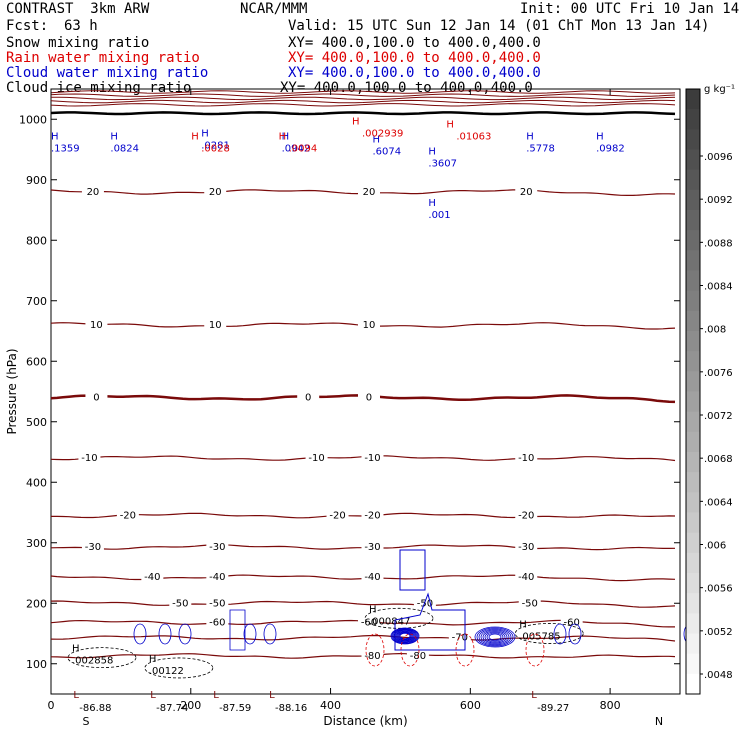 The height and width of the screenshot is (740, 740). What do you see at coordinates (250, 634) in the screenshot?
I see `cloud-water-cell` at bounding box center [250, 634].